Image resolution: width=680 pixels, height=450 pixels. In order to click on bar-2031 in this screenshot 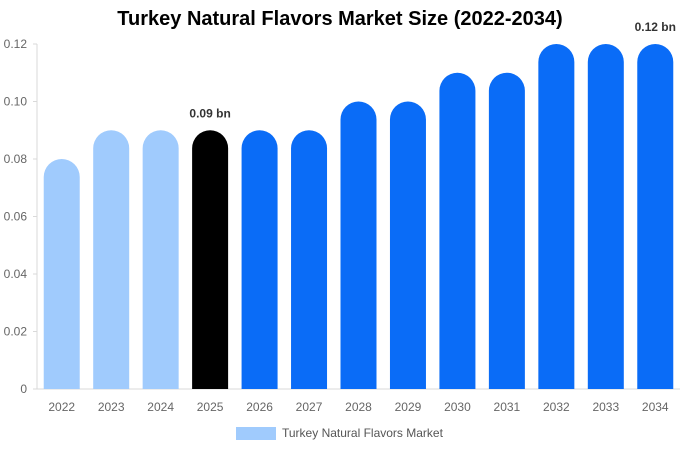, I will do `click(506, 230)`.